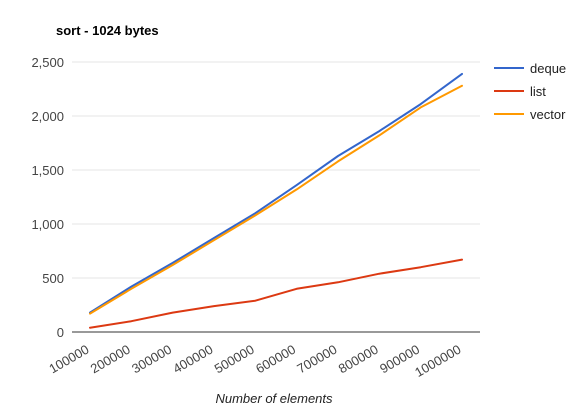 This screenshot has width=580, height=418. Describe the element at coordinates (47, 224) in the screenshot. I see `y-tick-label: 1,000` at that location.